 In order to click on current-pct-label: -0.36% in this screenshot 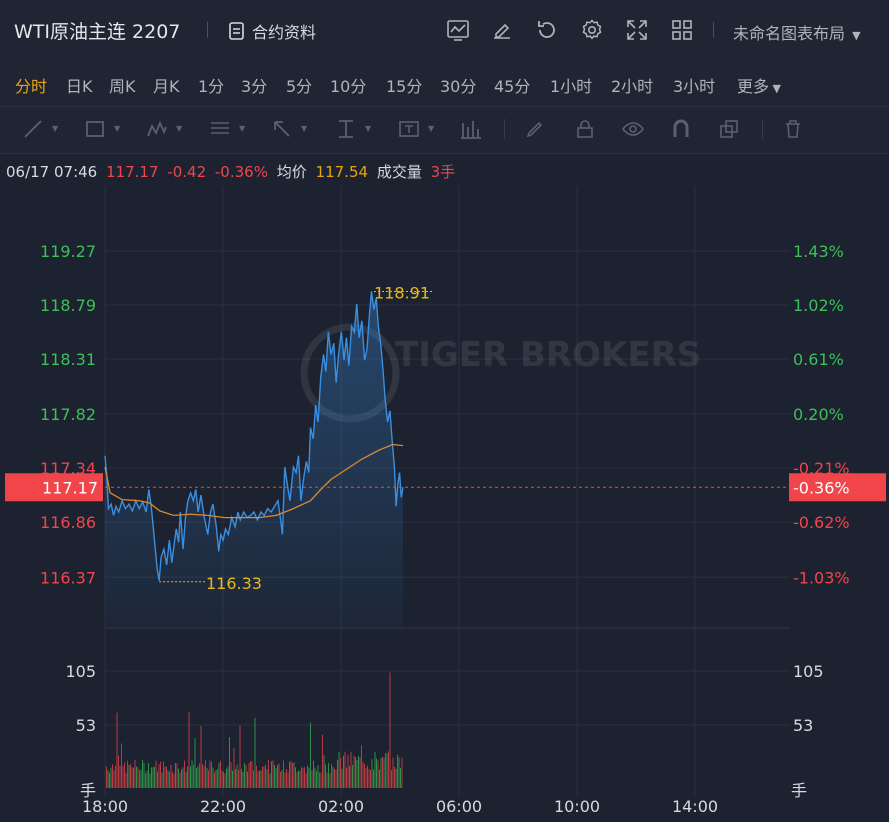, I will do `click(821, 487)`.